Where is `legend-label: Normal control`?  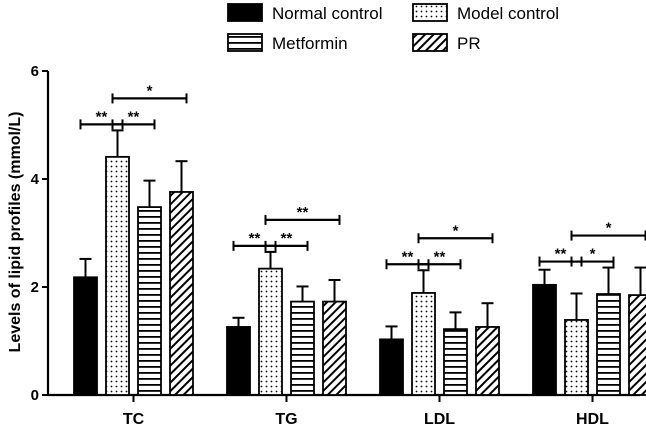
legend-label: Normal control is located at coordinates (327, 13).